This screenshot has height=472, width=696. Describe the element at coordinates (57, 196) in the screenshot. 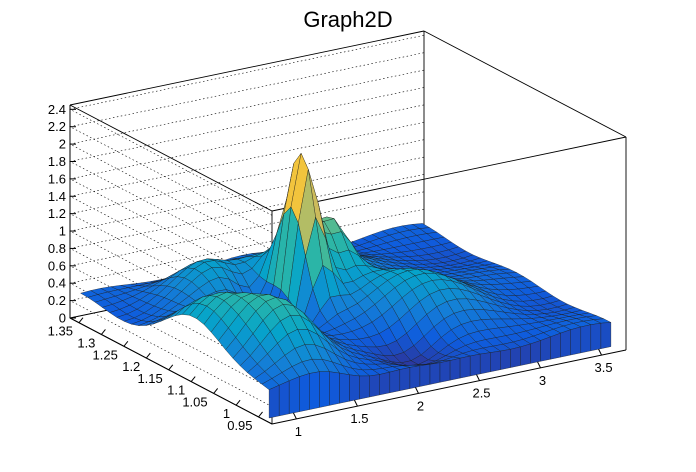

I see `z-tick-label: 1.4` at that location.